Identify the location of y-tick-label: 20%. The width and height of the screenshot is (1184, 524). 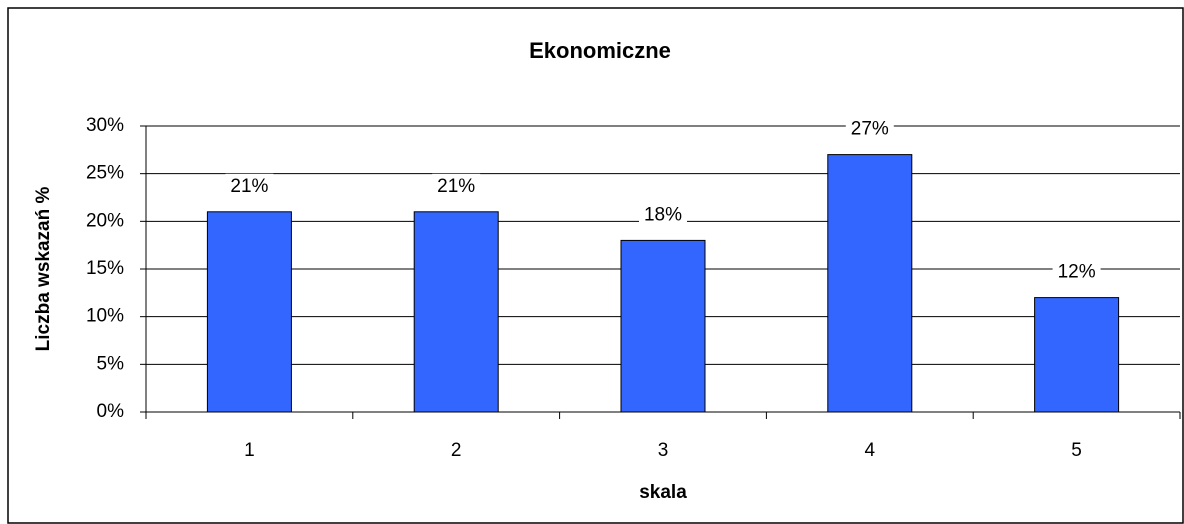
(105, 220).